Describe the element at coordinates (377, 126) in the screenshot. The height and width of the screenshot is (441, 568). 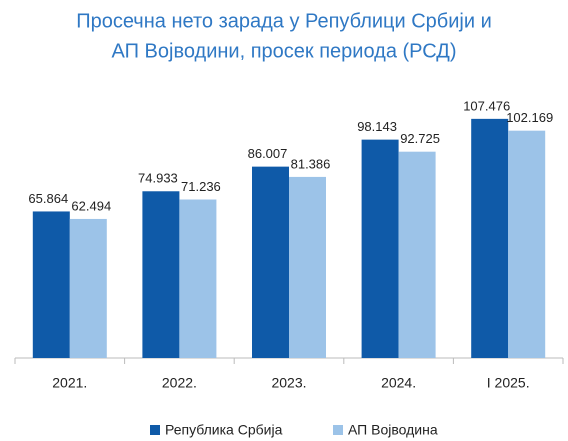
I see `value-label: 98.143` at that location.